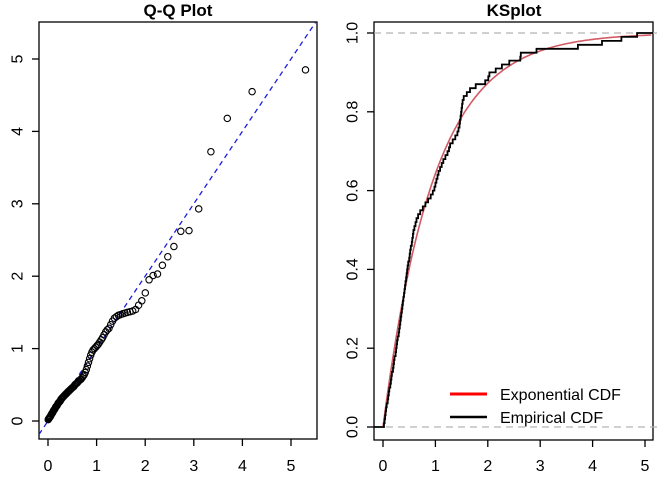 This screenshot has width=672, height=480. I want to click on ks-x-tick-label: 4, so click(592, 466).